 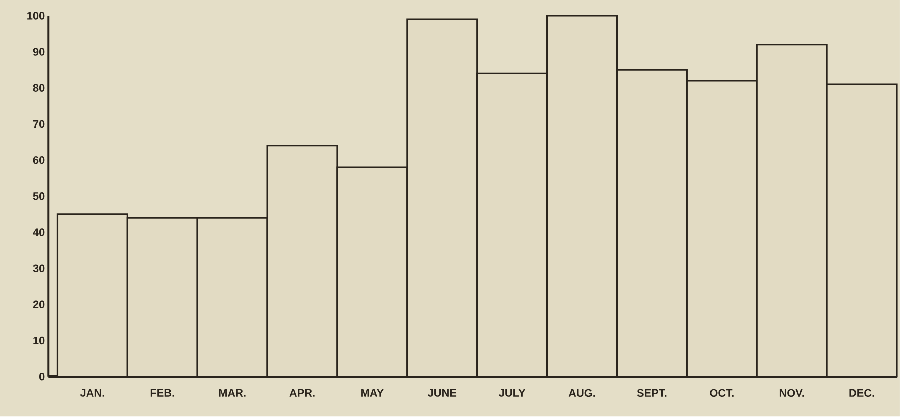 I want to click on y-tick-label: 40, so click(x=39, y=232).